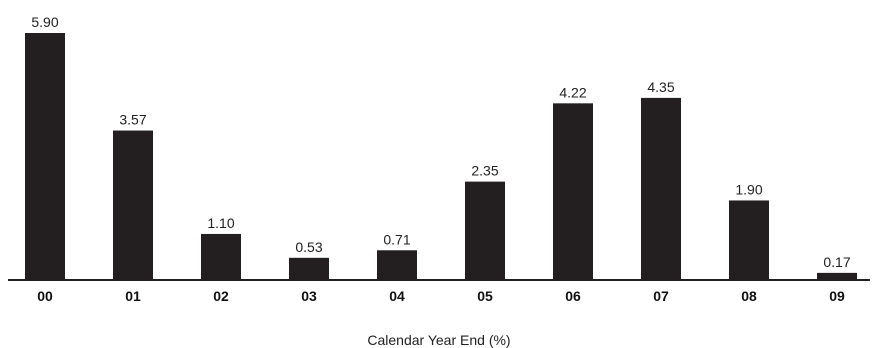  Describe the element at coordinates (309, 296) in the screenshot. I see `category-label-03: 03` at that location.